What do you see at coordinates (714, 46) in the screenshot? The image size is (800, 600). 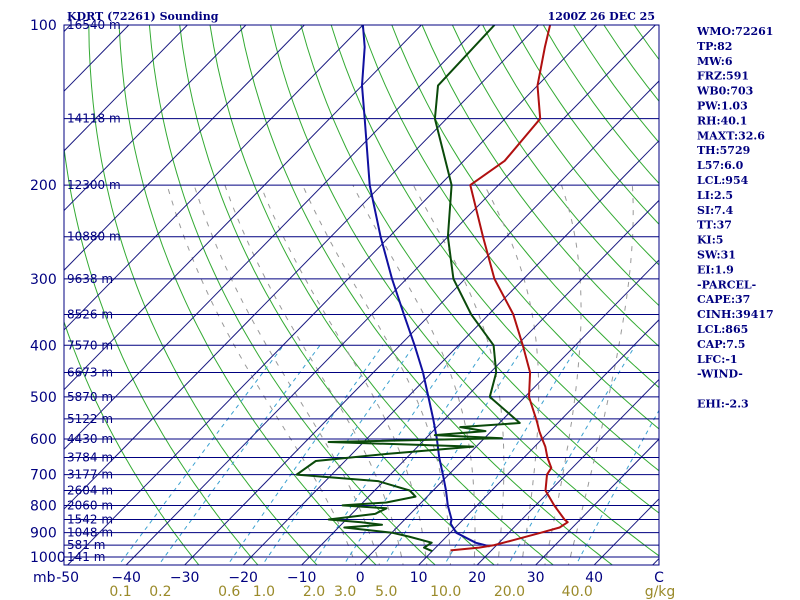 I see `index-line: TP:82` at bounding box center [714, 46].